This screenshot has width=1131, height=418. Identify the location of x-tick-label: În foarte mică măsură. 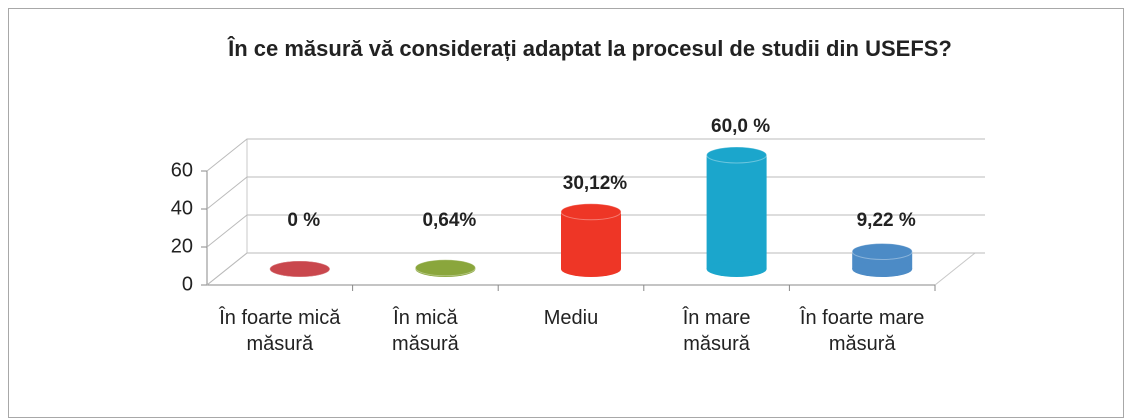
(280, 331).